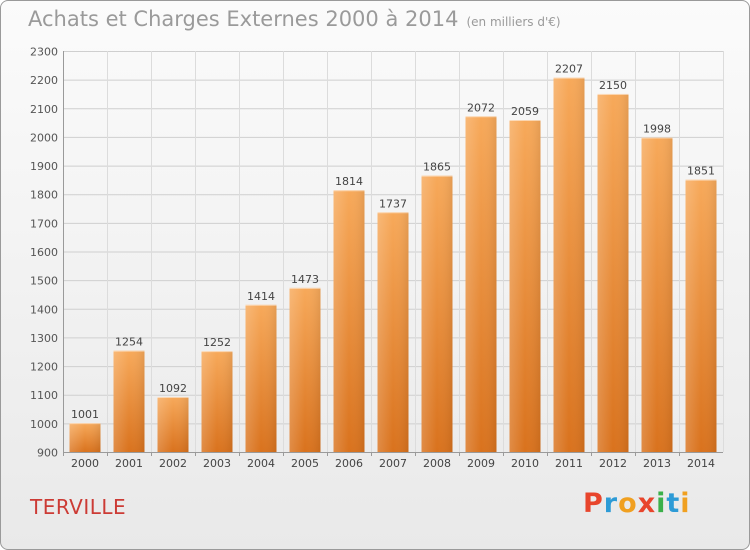 The height and width of the screenshot is (550, 750). I want to click on chart-subtitle: (en milliers d'€), so click(513, 22).